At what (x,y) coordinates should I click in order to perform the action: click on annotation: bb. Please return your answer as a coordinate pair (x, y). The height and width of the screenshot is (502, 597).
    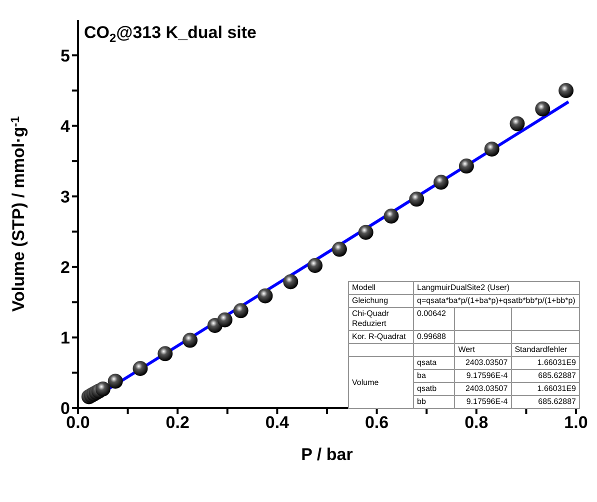
    Looking at the image, I should click on (434, 402).